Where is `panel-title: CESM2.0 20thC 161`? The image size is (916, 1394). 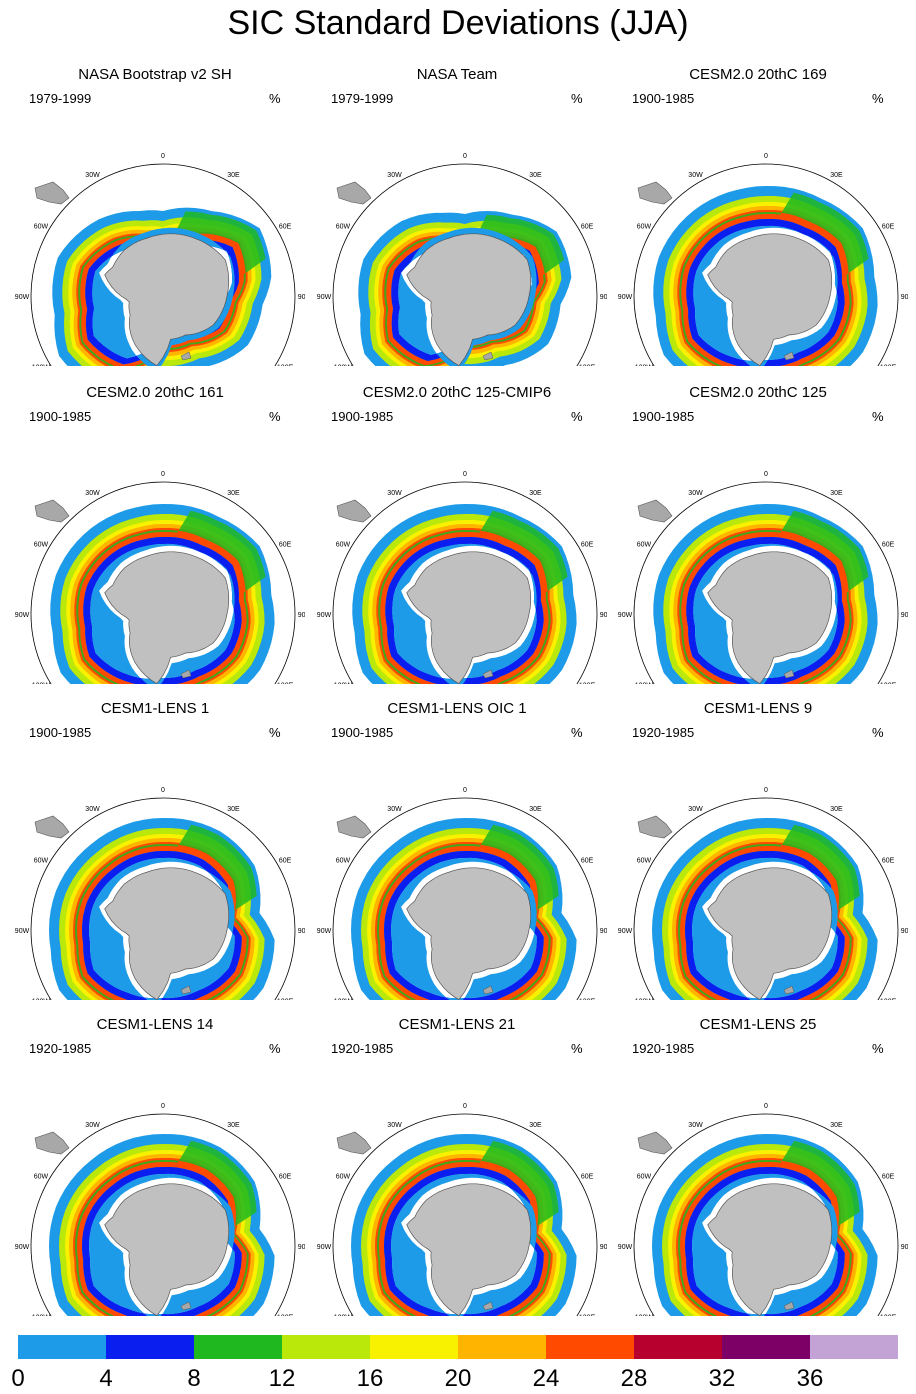
panel-title: CESM2.0 20thC 161 is located at coordinates (155, 392).